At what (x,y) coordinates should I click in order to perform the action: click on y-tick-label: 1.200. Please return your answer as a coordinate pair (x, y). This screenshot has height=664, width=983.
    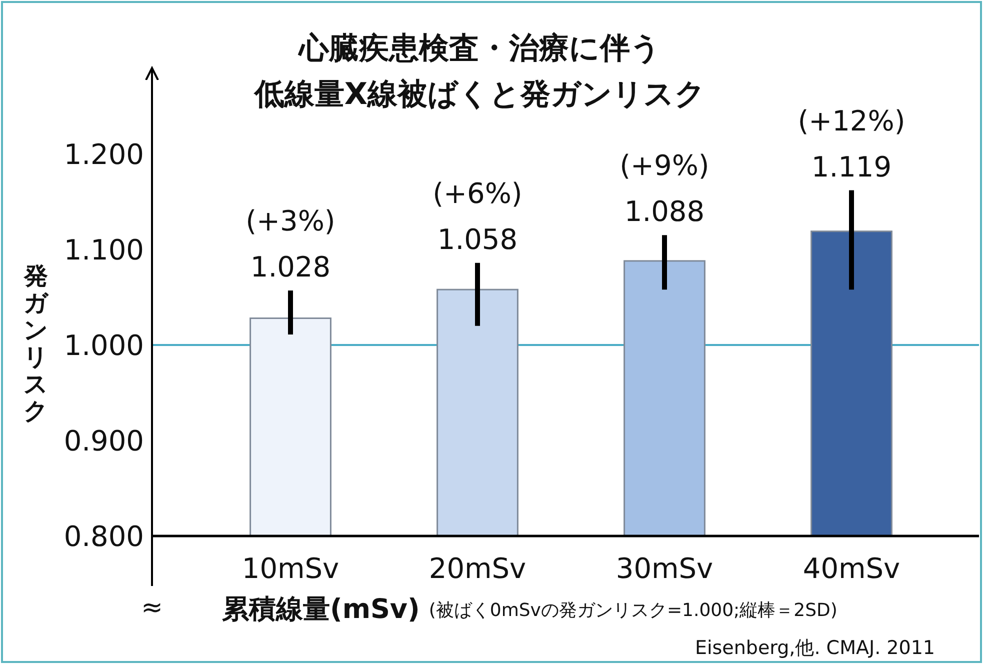
    Looking at the image, I should click on (104, 154).